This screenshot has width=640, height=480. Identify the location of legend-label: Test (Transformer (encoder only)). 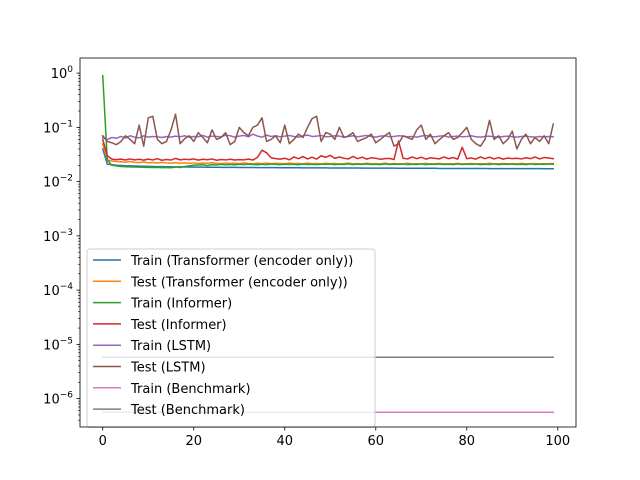
(239, 282).